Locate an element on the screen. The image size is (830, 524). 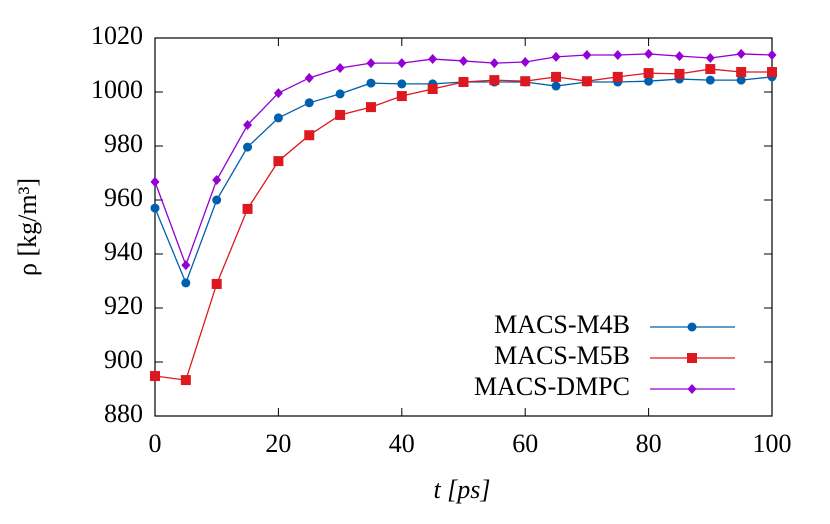
x-tick-label: 0 is located at coordinates (155, 443).